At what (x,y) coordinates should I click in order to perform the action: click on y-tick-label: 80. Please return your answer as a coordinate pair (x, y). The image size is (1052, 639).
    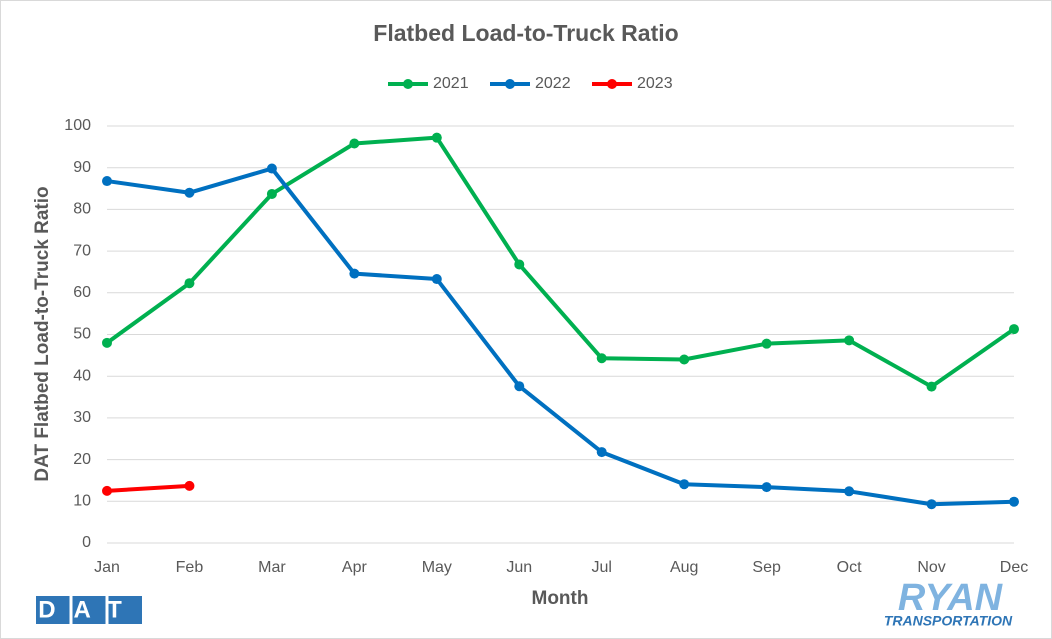
    Looking at the image, I should click on (82, 209).